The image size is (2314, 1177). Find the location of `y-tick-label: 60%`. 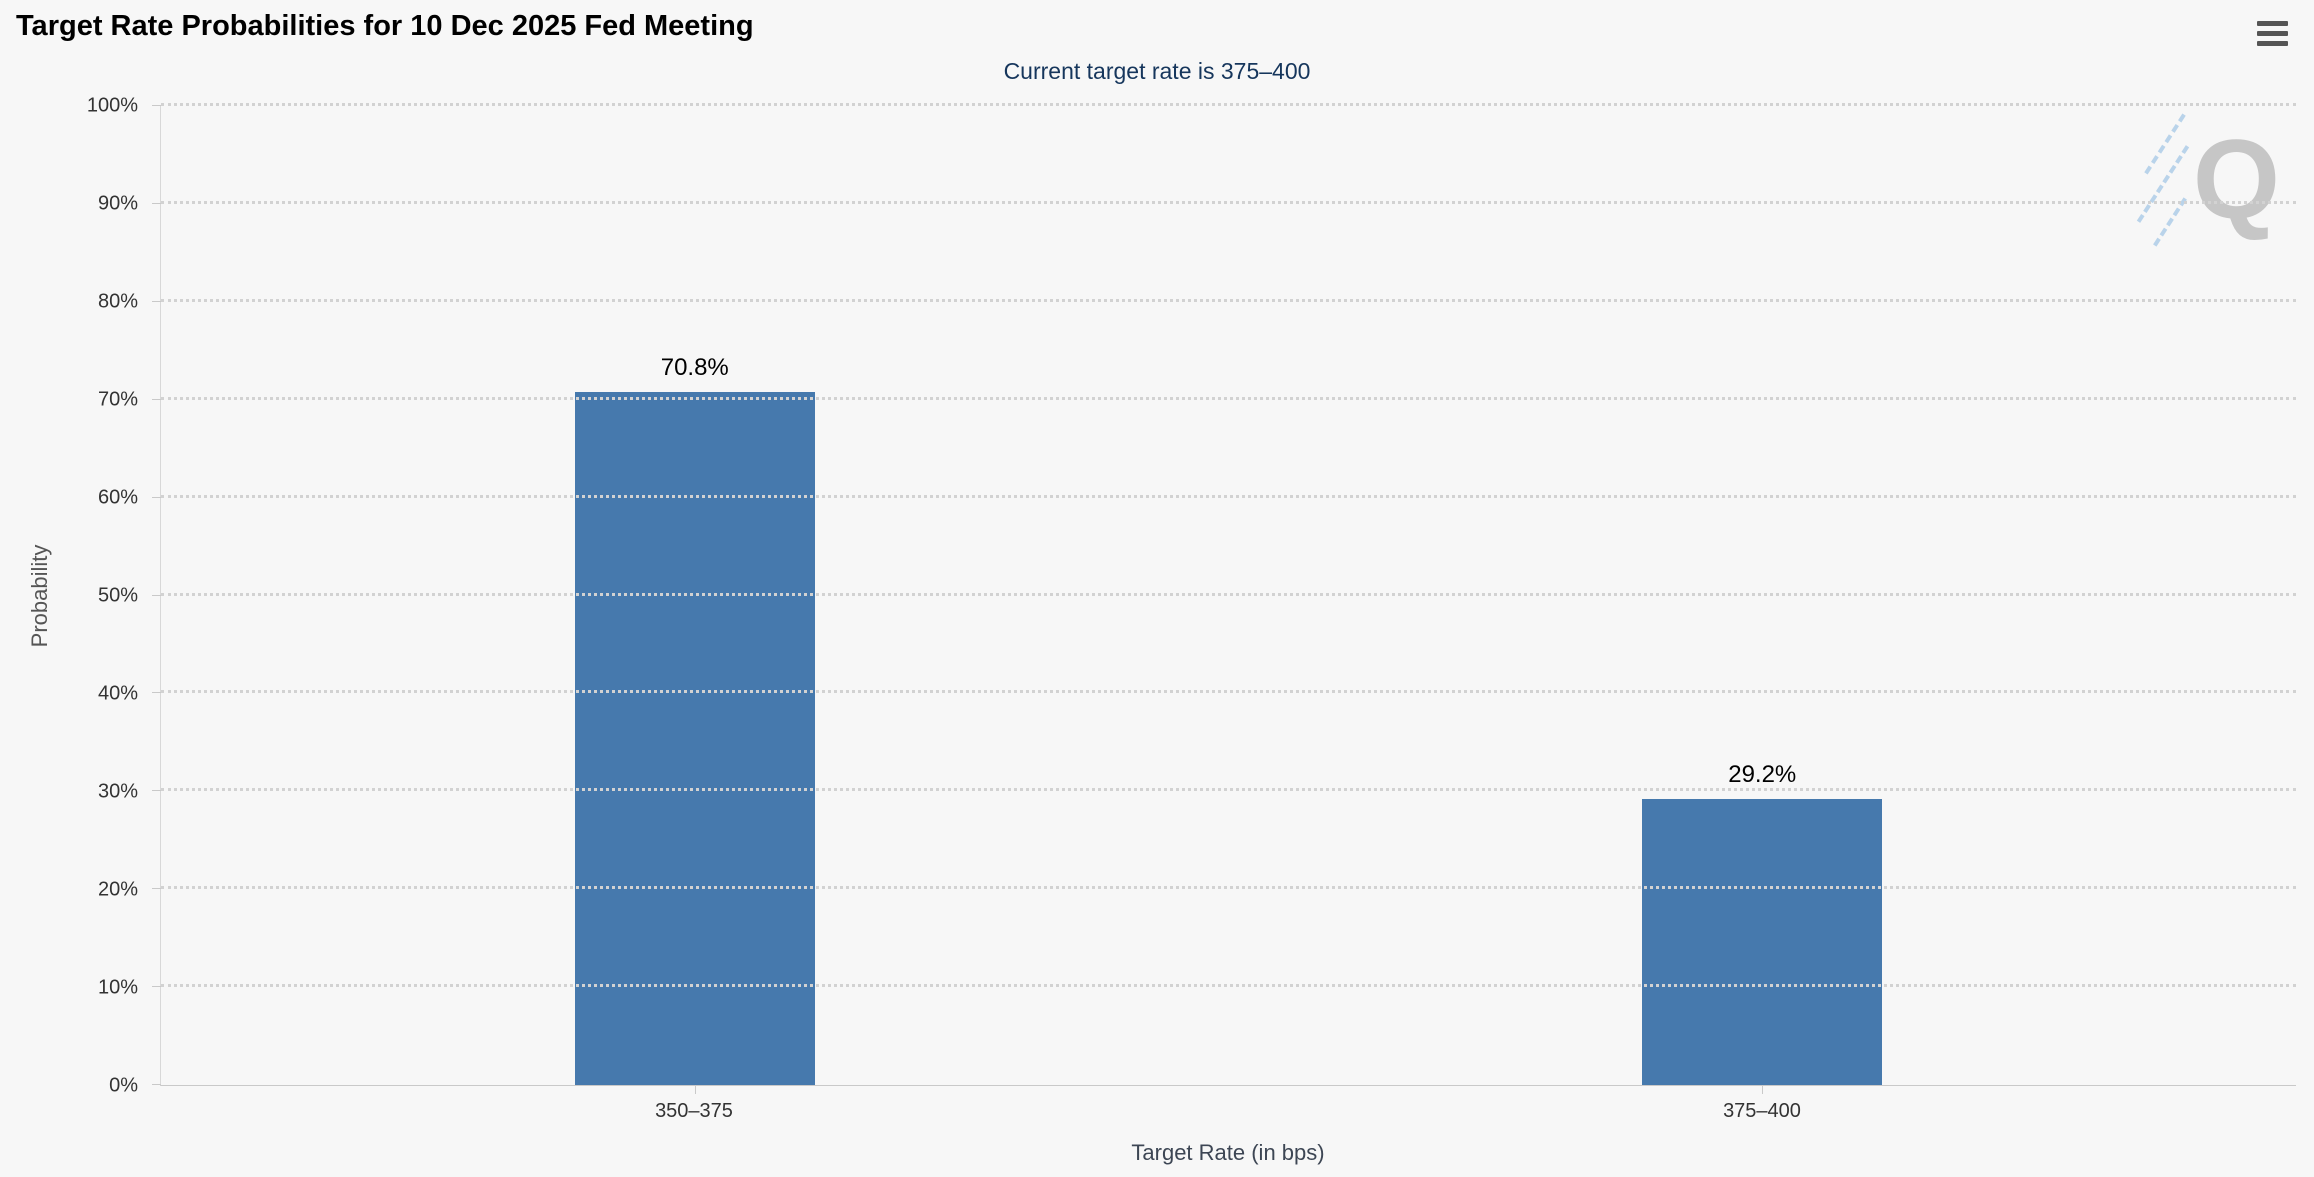

y-tick-label: 60% is located at coordinates (117, 497).